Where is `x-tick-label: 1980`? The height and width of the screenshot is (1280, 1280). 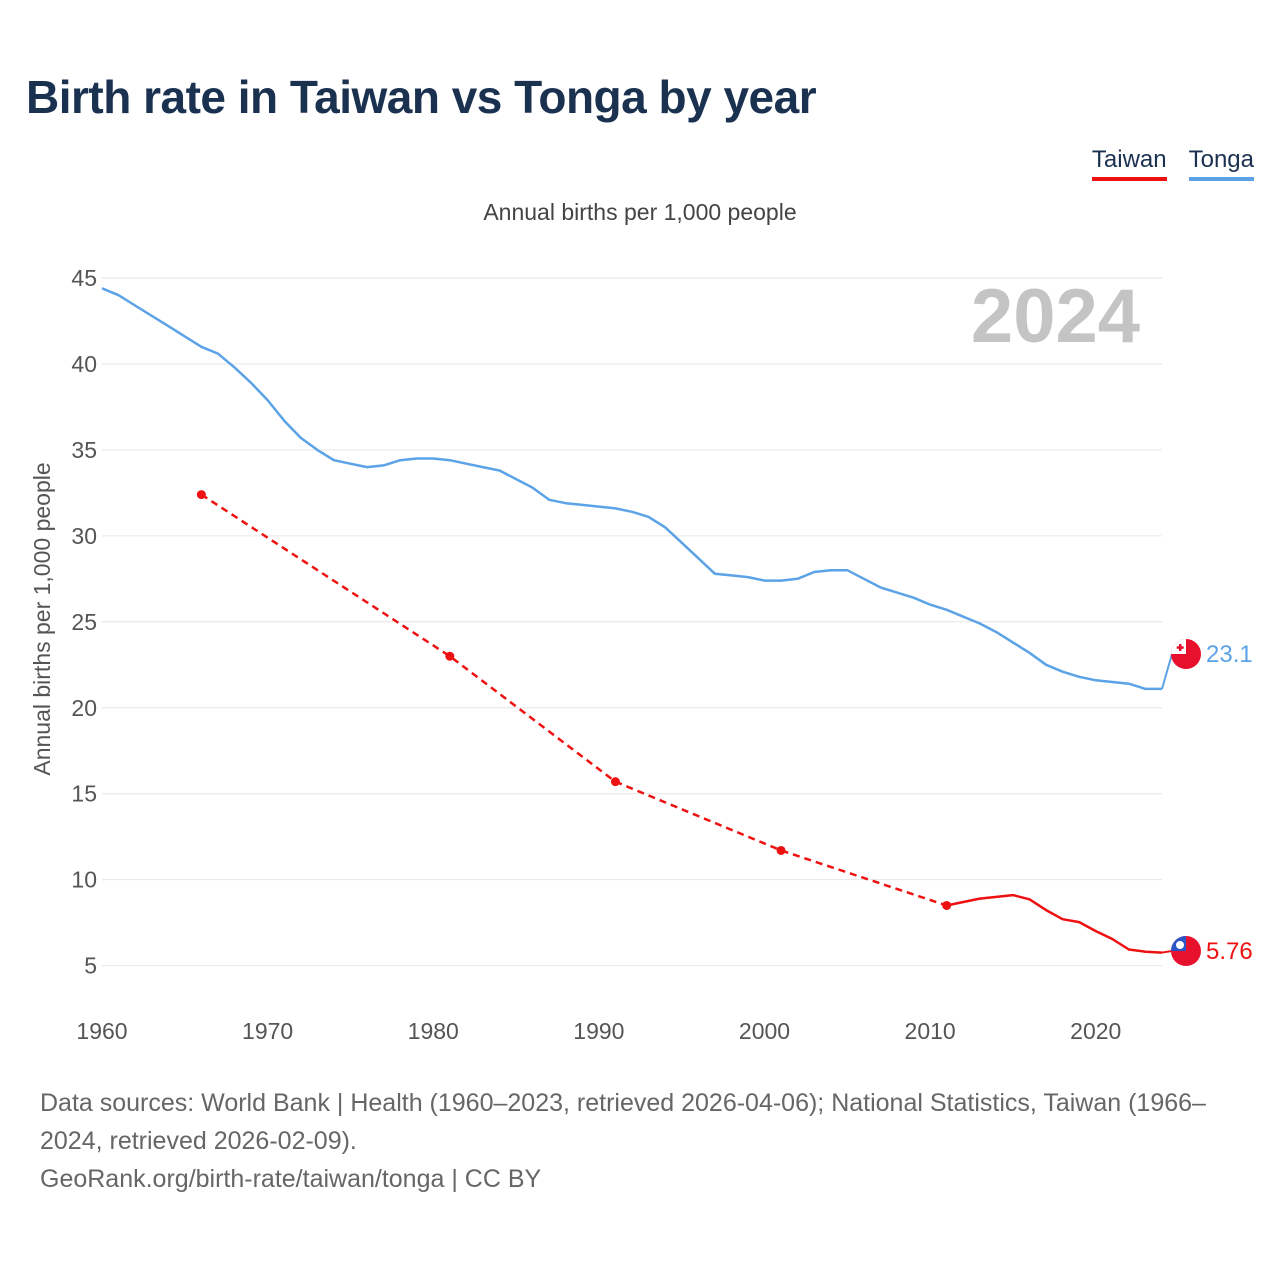
x-tick-label: 1980 is located at coordinates (433, 1031).